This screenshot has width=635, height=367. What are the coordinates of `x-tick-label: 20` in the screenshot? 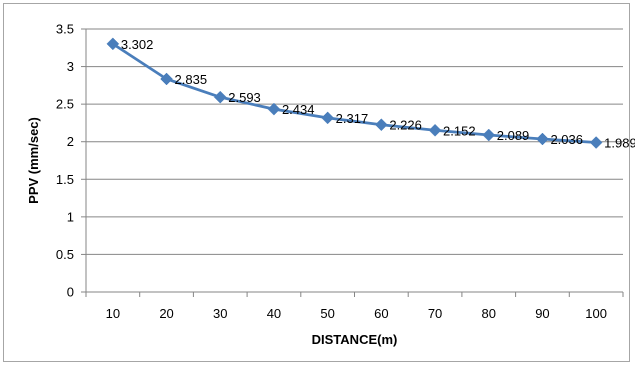 It's located at (166, 313).